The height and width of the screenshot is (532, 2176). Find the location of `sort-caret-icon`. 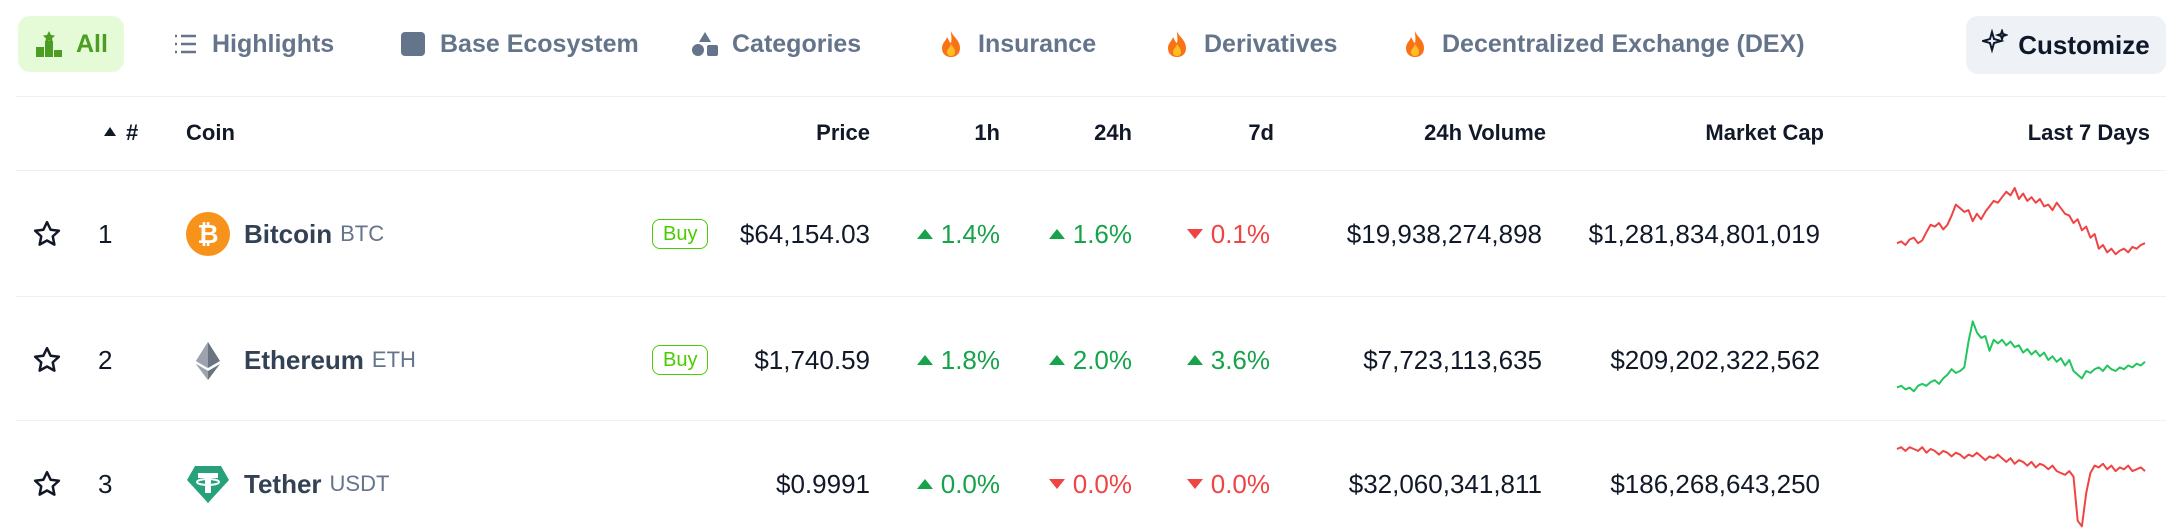

sort-caret-icon is located at coordinates (110, 131).